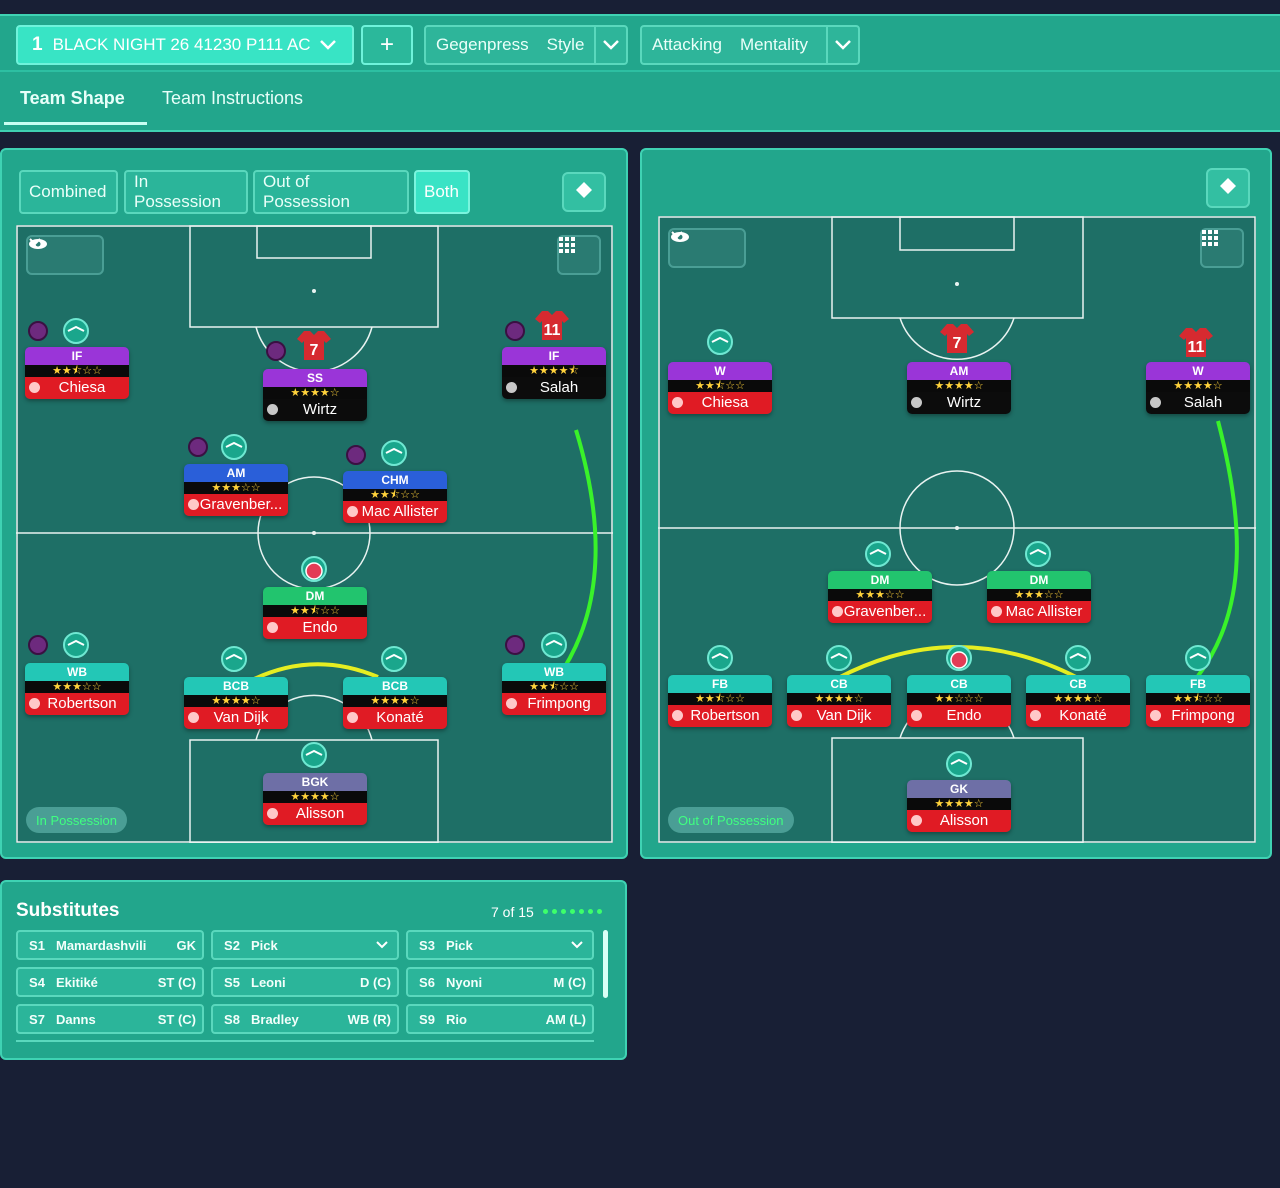  Describe the element at coordinates (500, 982) in the screenshot. I see `sub-slot: S6 Nyoni M (C)` at that location.